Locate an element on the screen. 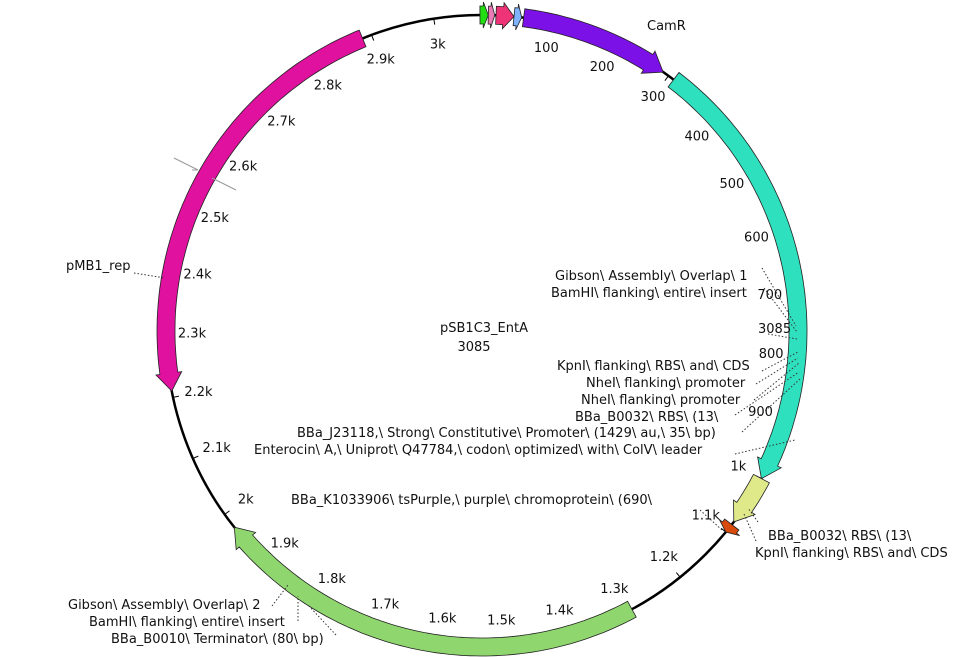 The height and width of the screenshot is (657, 968). label-gibson-overlap-2: Gibson\ Assembly\ Overlap\ 2 is located at coordinates (164, 605).